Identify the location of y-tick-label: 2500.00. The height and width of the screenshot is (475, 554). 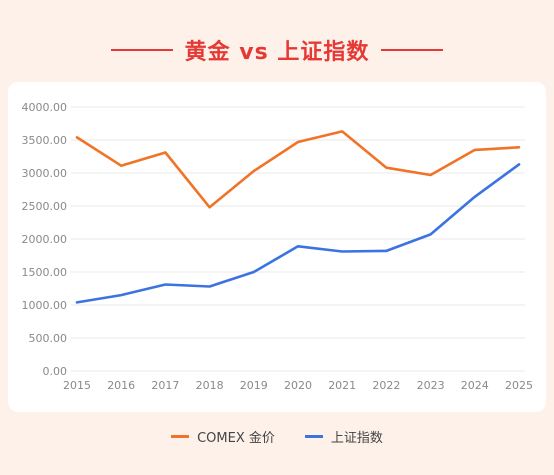
(45, 206).